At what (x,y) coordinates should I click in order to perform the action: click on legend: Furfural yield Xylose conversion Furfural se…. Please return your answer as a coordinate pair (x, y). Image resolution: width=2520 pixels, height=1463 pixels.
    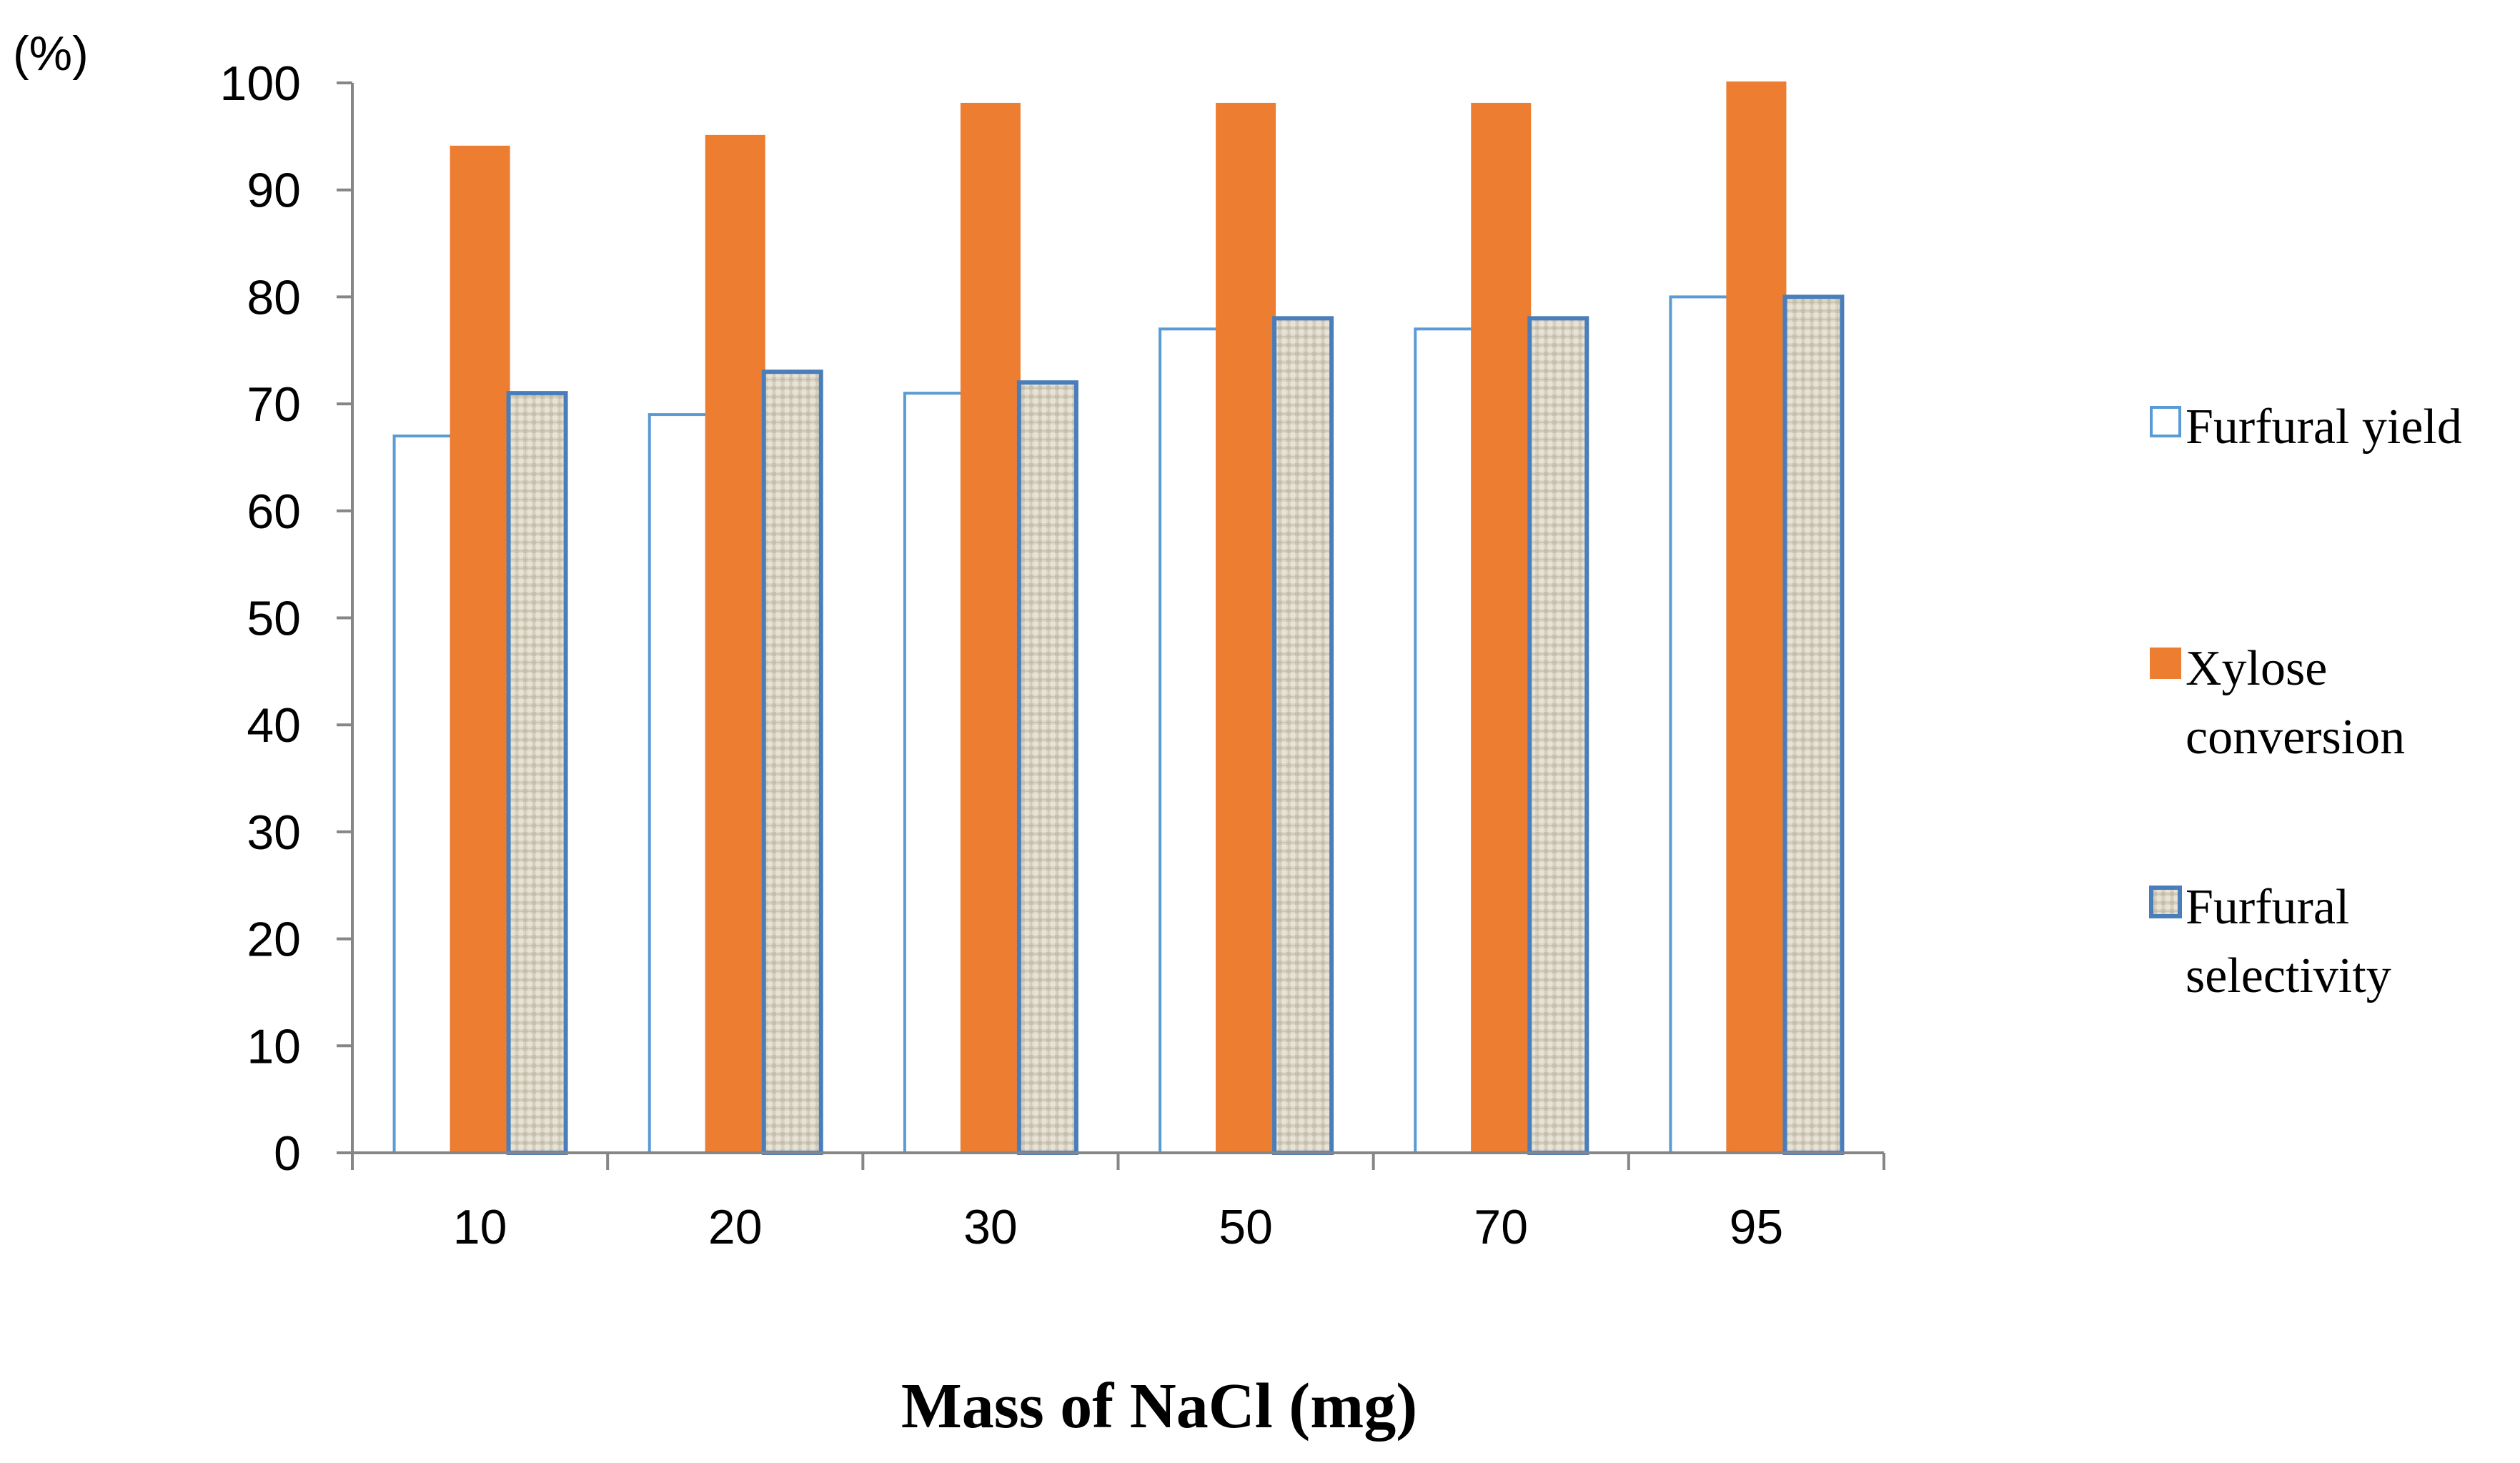
    Looking at the image, I should click on (2305, 701).